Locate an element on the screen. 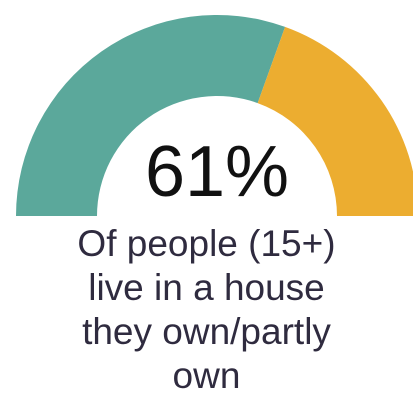 The width and height of the screenshot is (413, 398). caption-line-2: live in a house is located at coordinates (206, 287).